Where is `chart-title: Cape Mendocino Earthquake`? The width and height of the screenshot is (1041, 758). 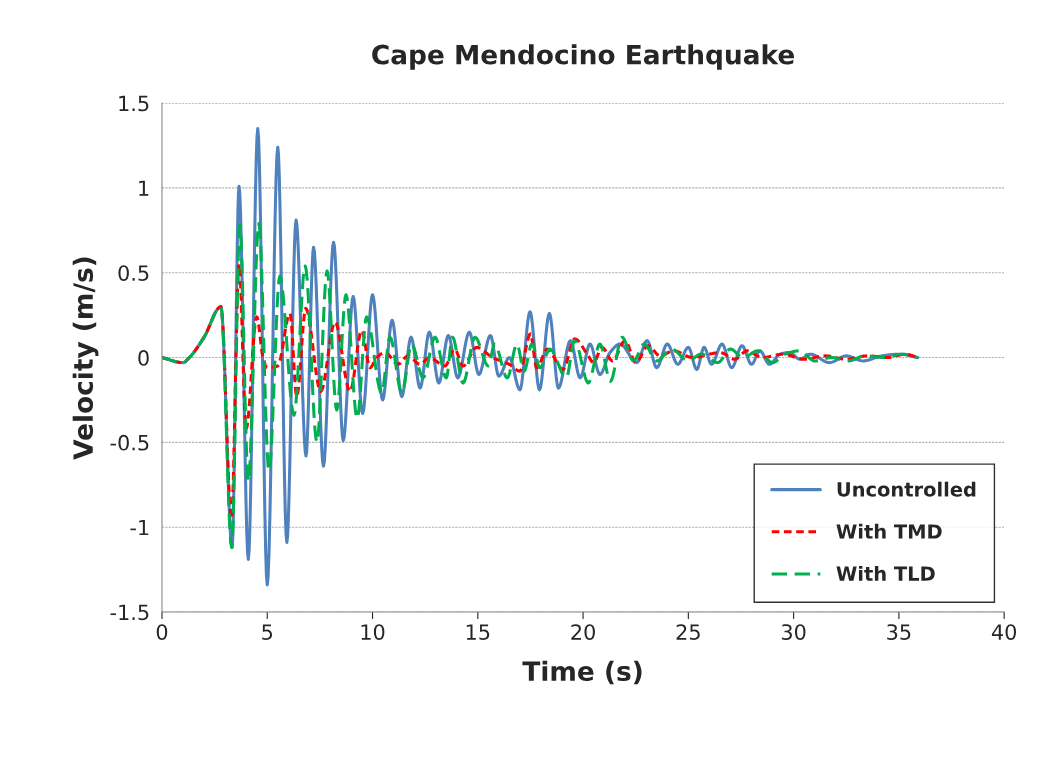
chart-title: Cape Mendocino Earthquake is located at coordinates (583, 57).